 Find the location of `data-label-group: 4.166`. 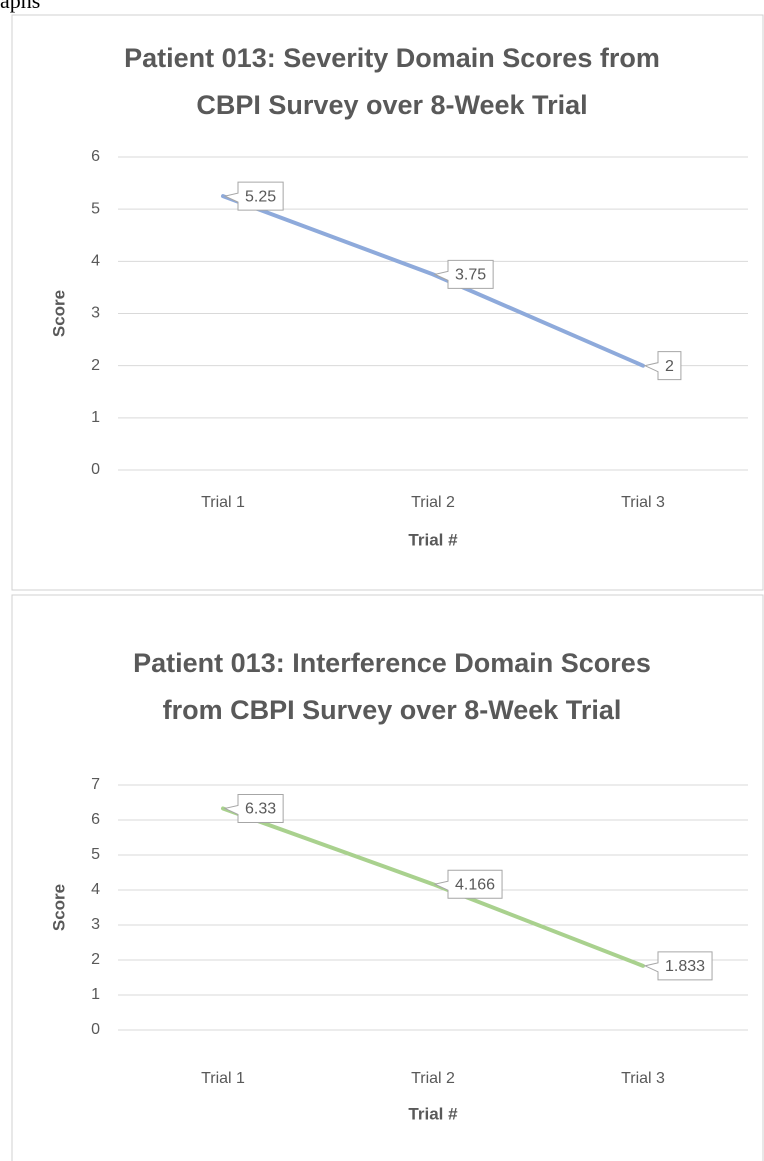

data-label-group: 4.166 is located at coordinates (468, 884).